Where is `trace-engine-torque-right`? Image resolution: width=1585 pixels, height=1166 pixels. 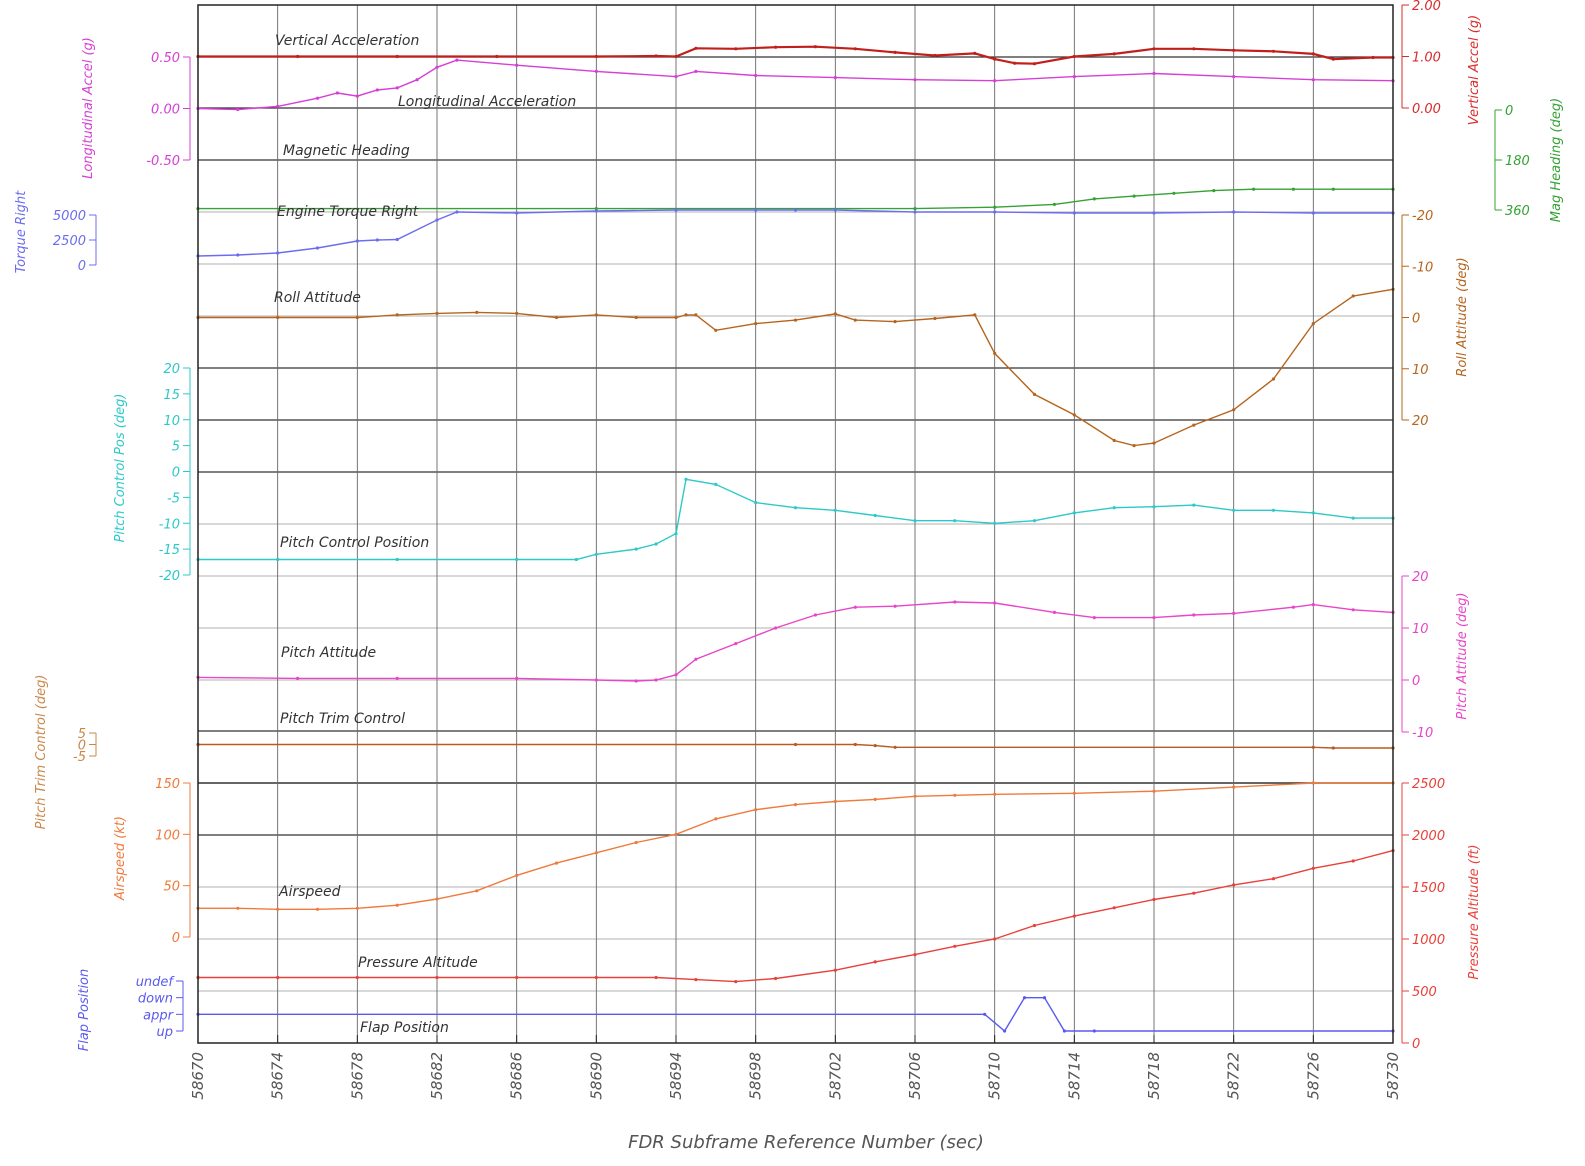
trace-engine-torque-right is located at coordinates (795, 233).